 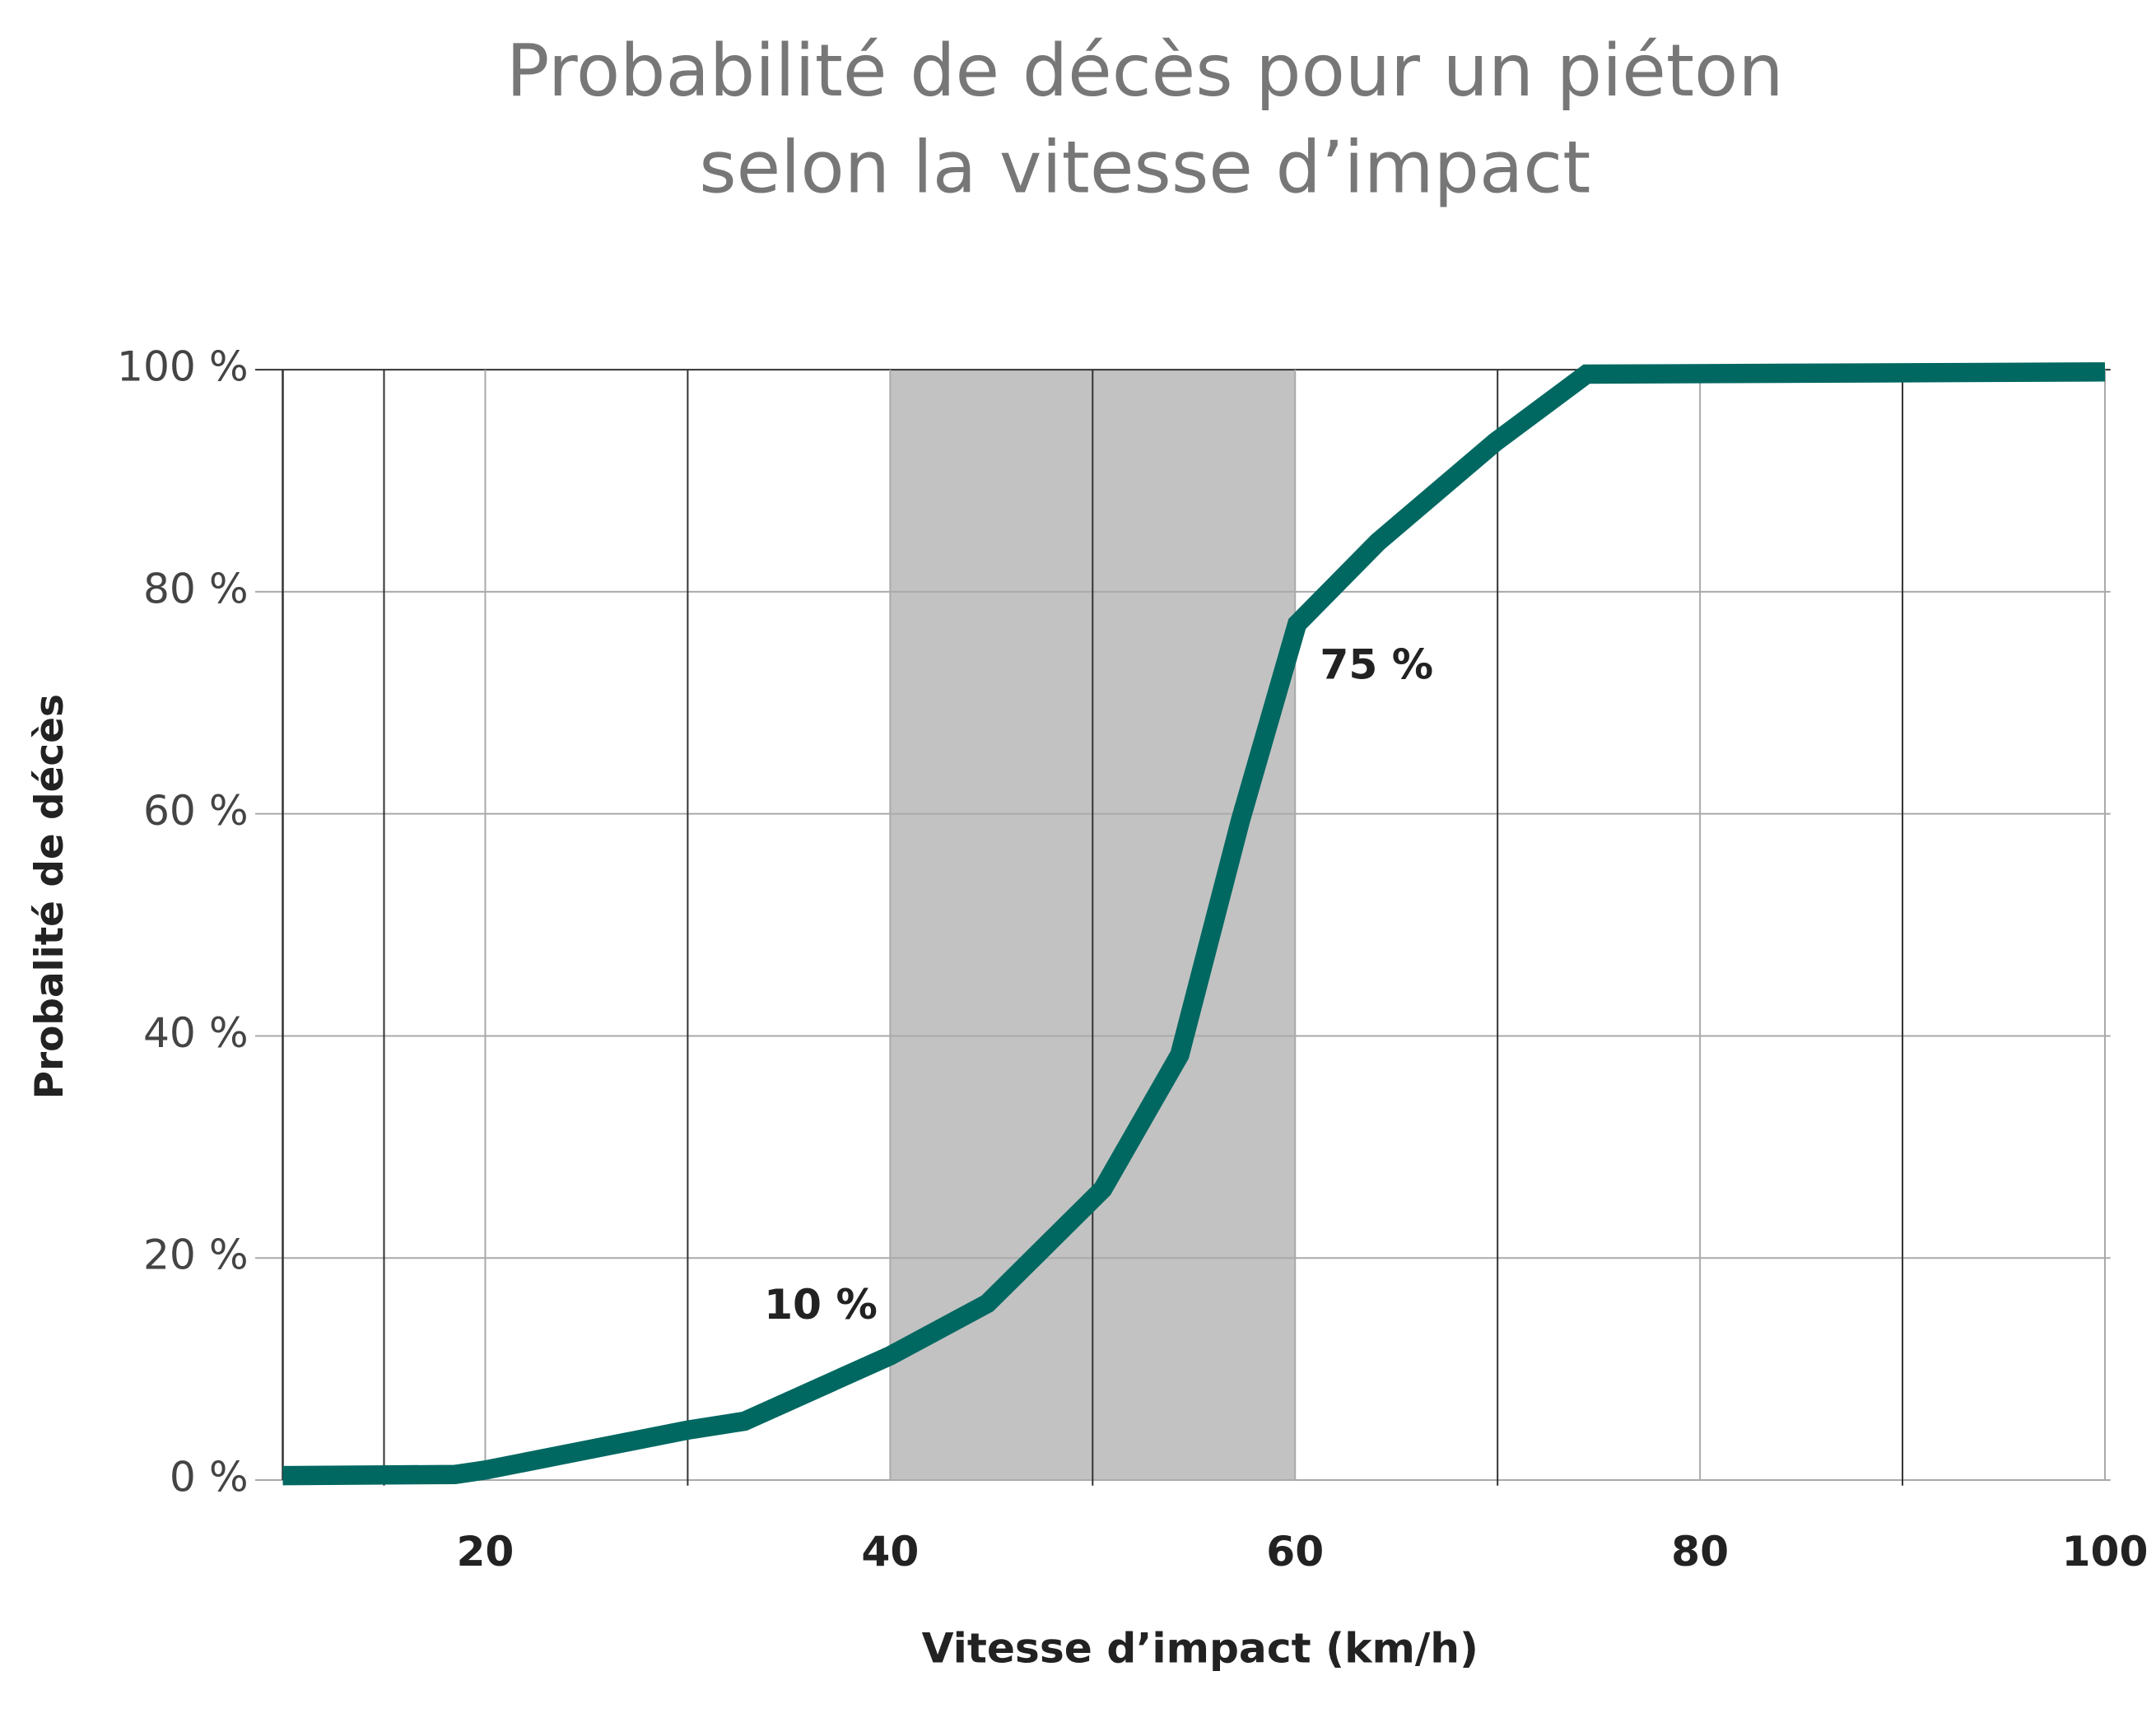 What do you see at coordinates (890, 1551) in the screenshot?
I see `x-tick-label: 40` at bounding box center [890, 1551].